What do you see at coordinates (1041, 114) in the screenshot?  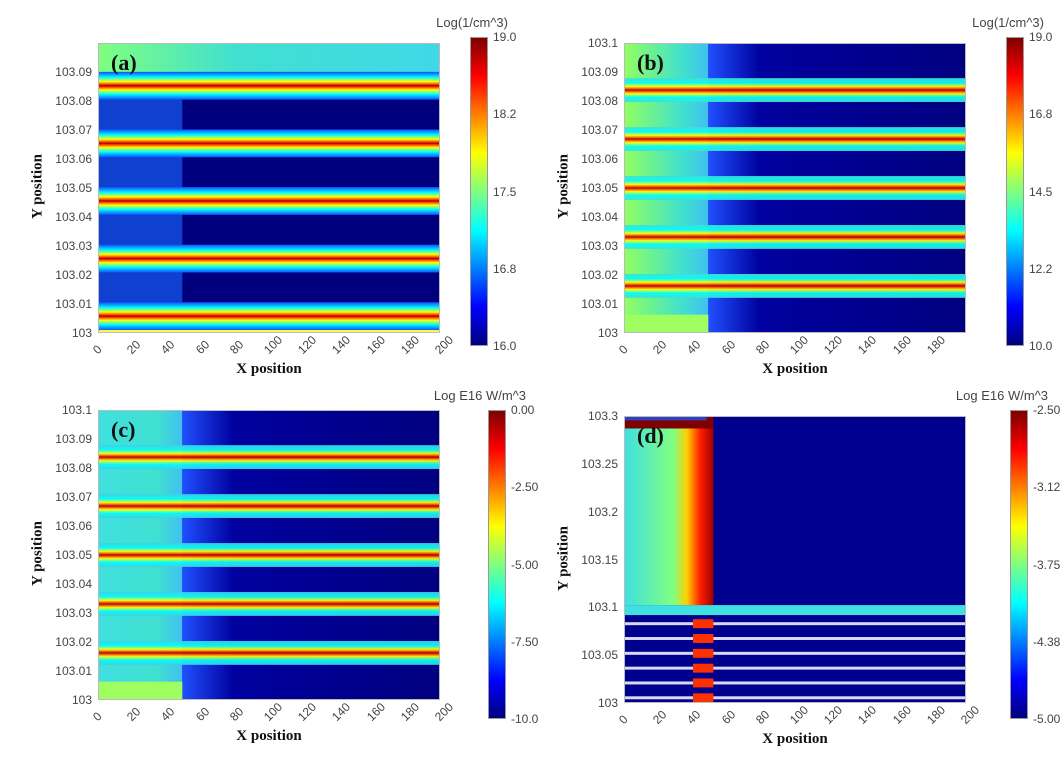 I see `colorbar-tick-label: 16.8` at bounding box center [1041, 114].